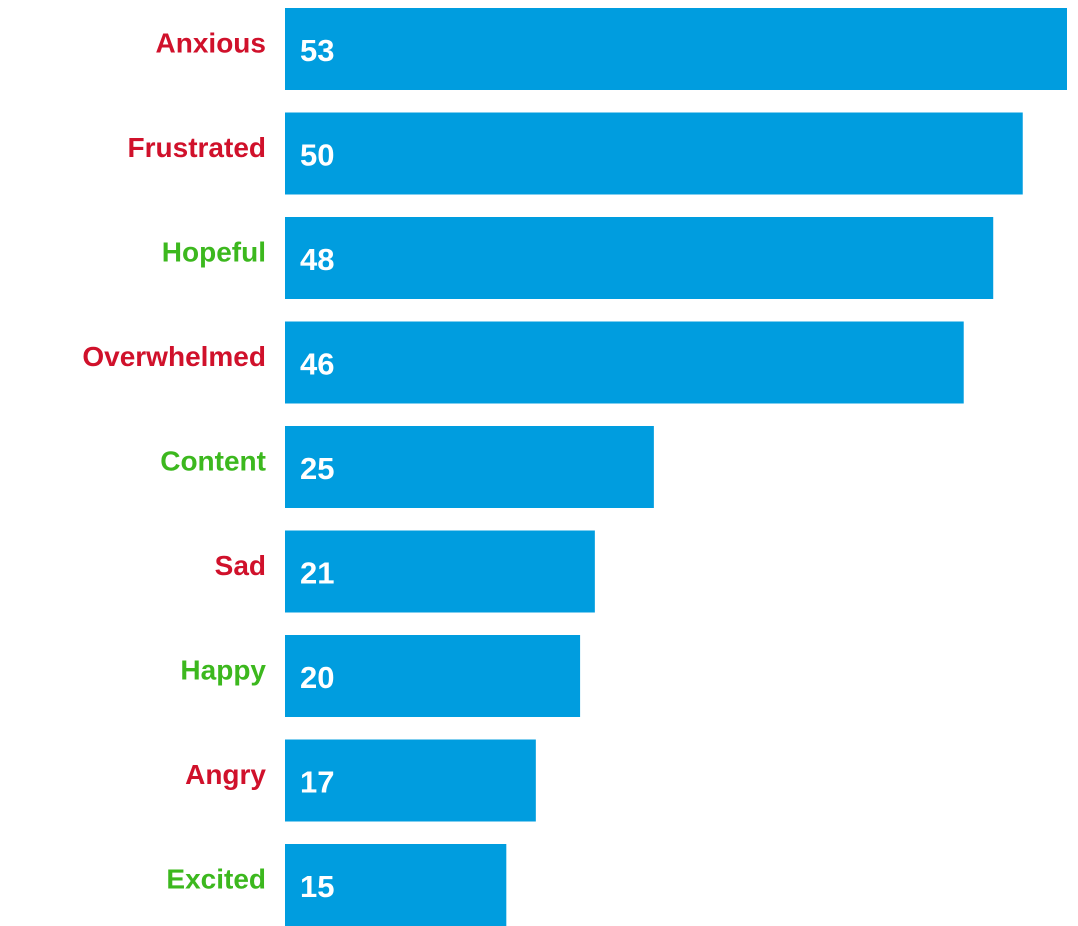 This screenshot has height=926, width=1078. What do you see at coordinates (225, 774) in the screenshot?
I see `category-label: Angry` at bounding box center [225, 774].